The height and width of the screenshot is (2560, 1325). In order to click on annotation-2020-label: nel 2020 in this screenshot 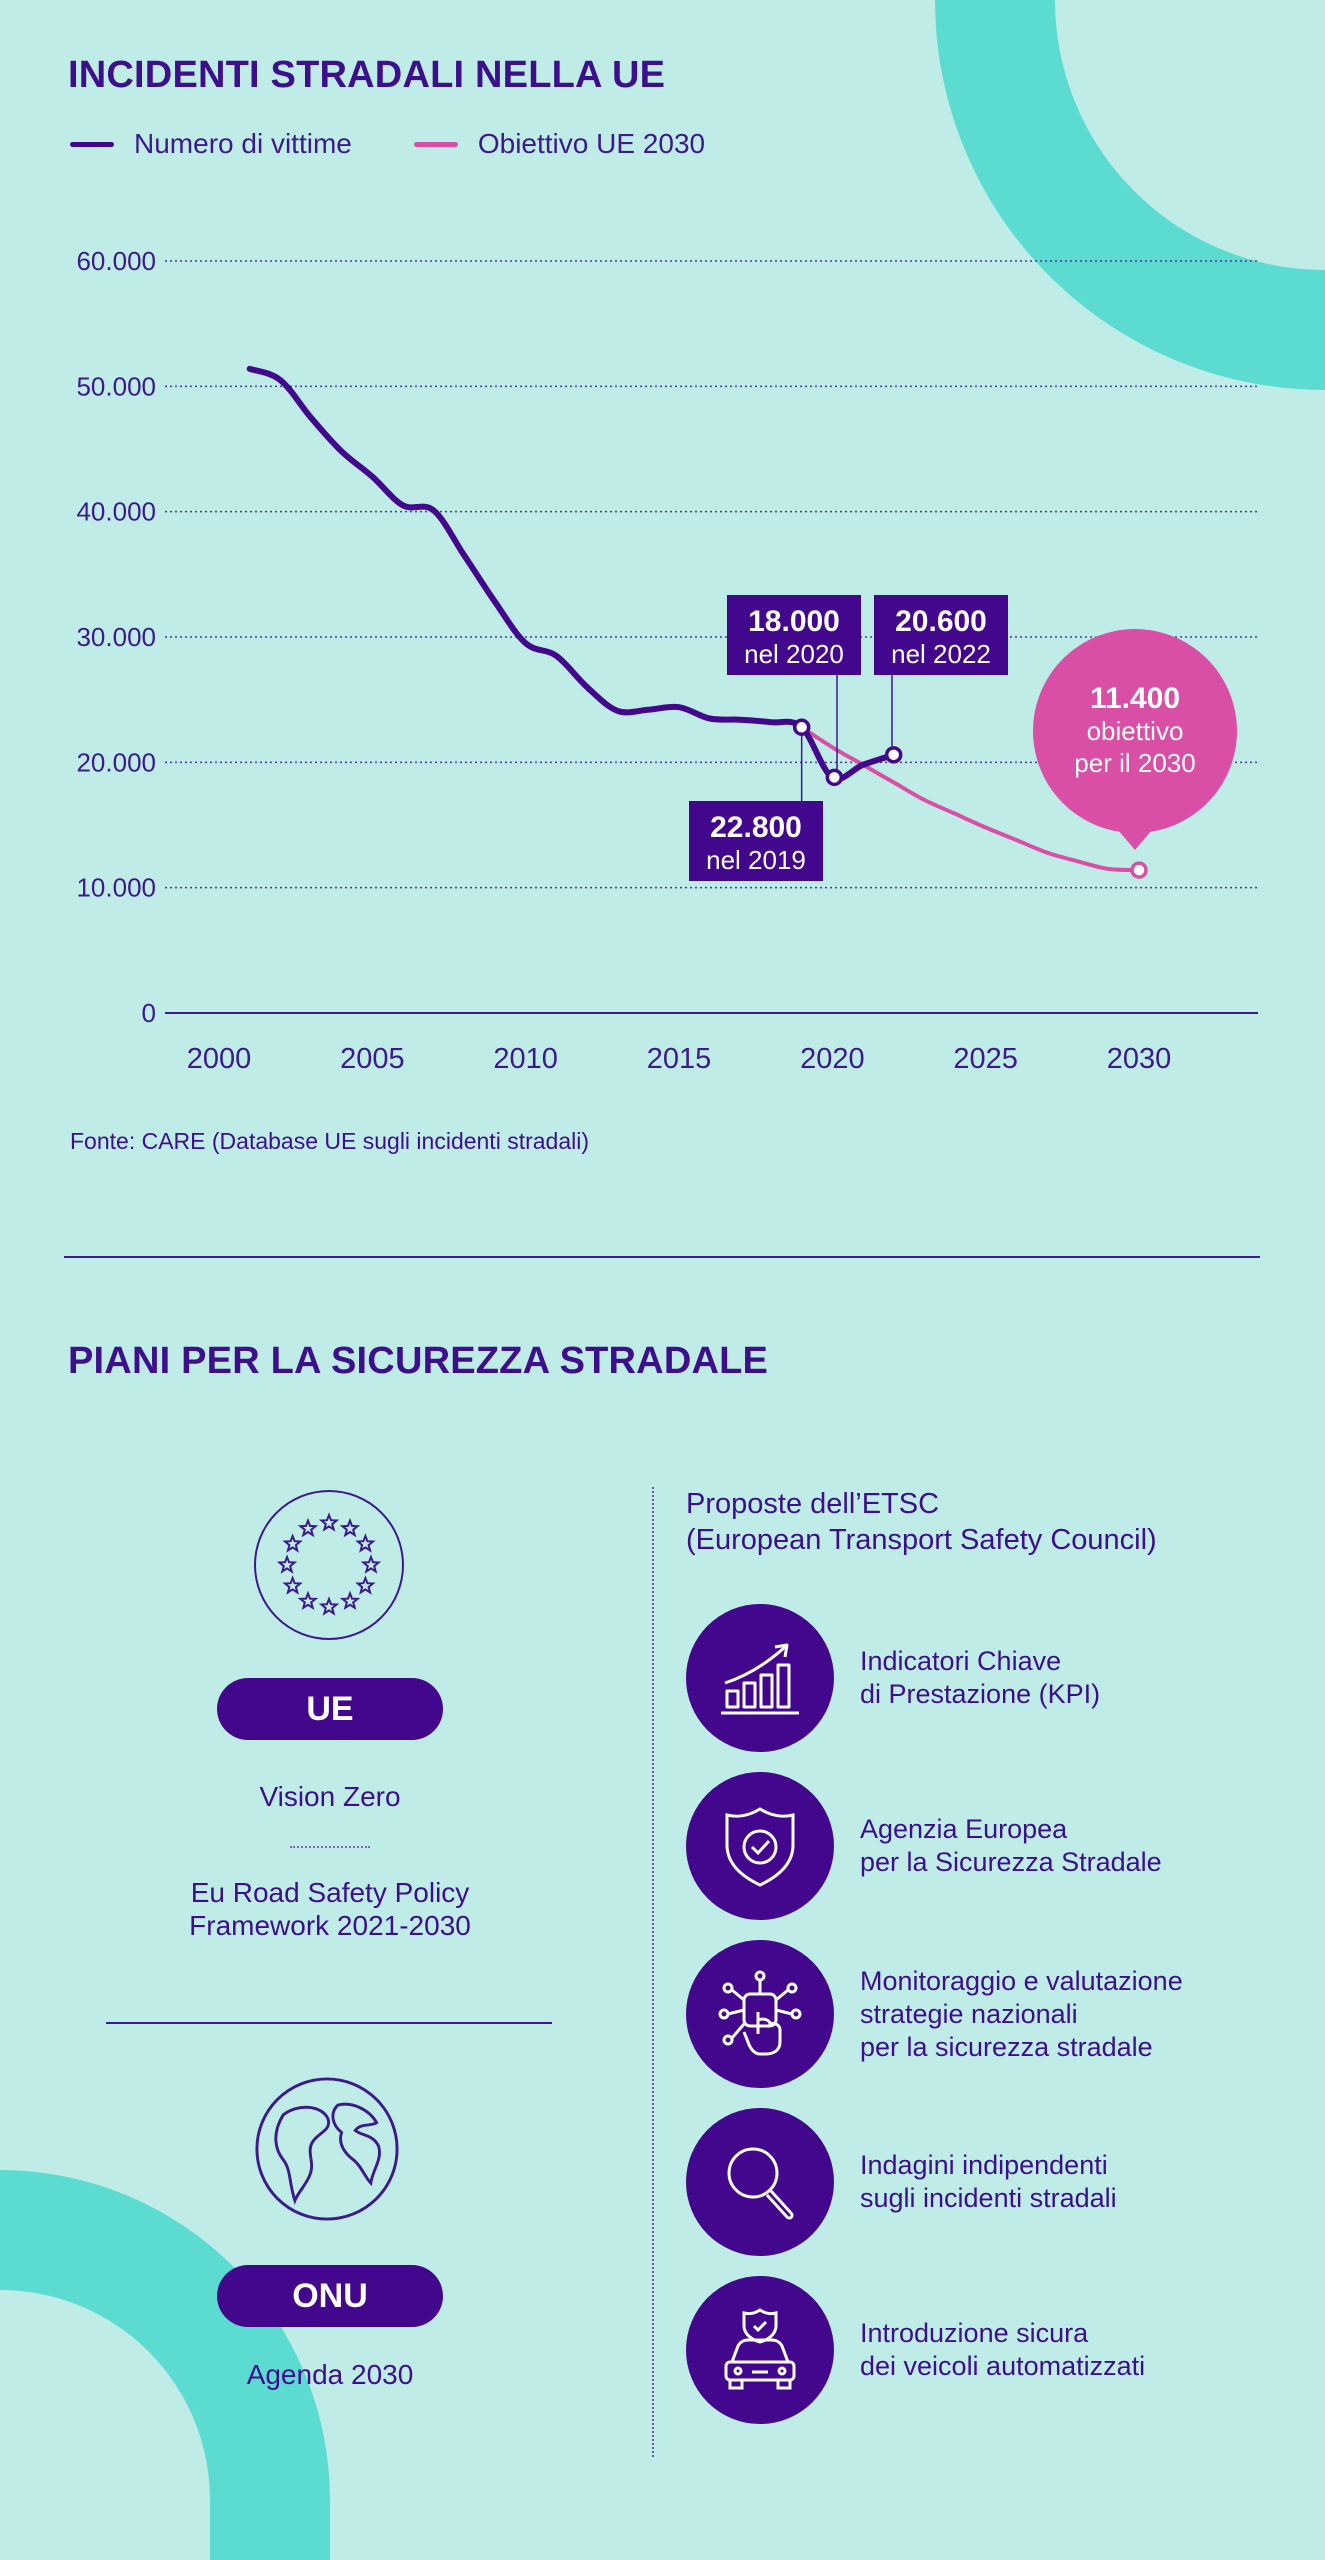, I will do `click(794, 654)`.